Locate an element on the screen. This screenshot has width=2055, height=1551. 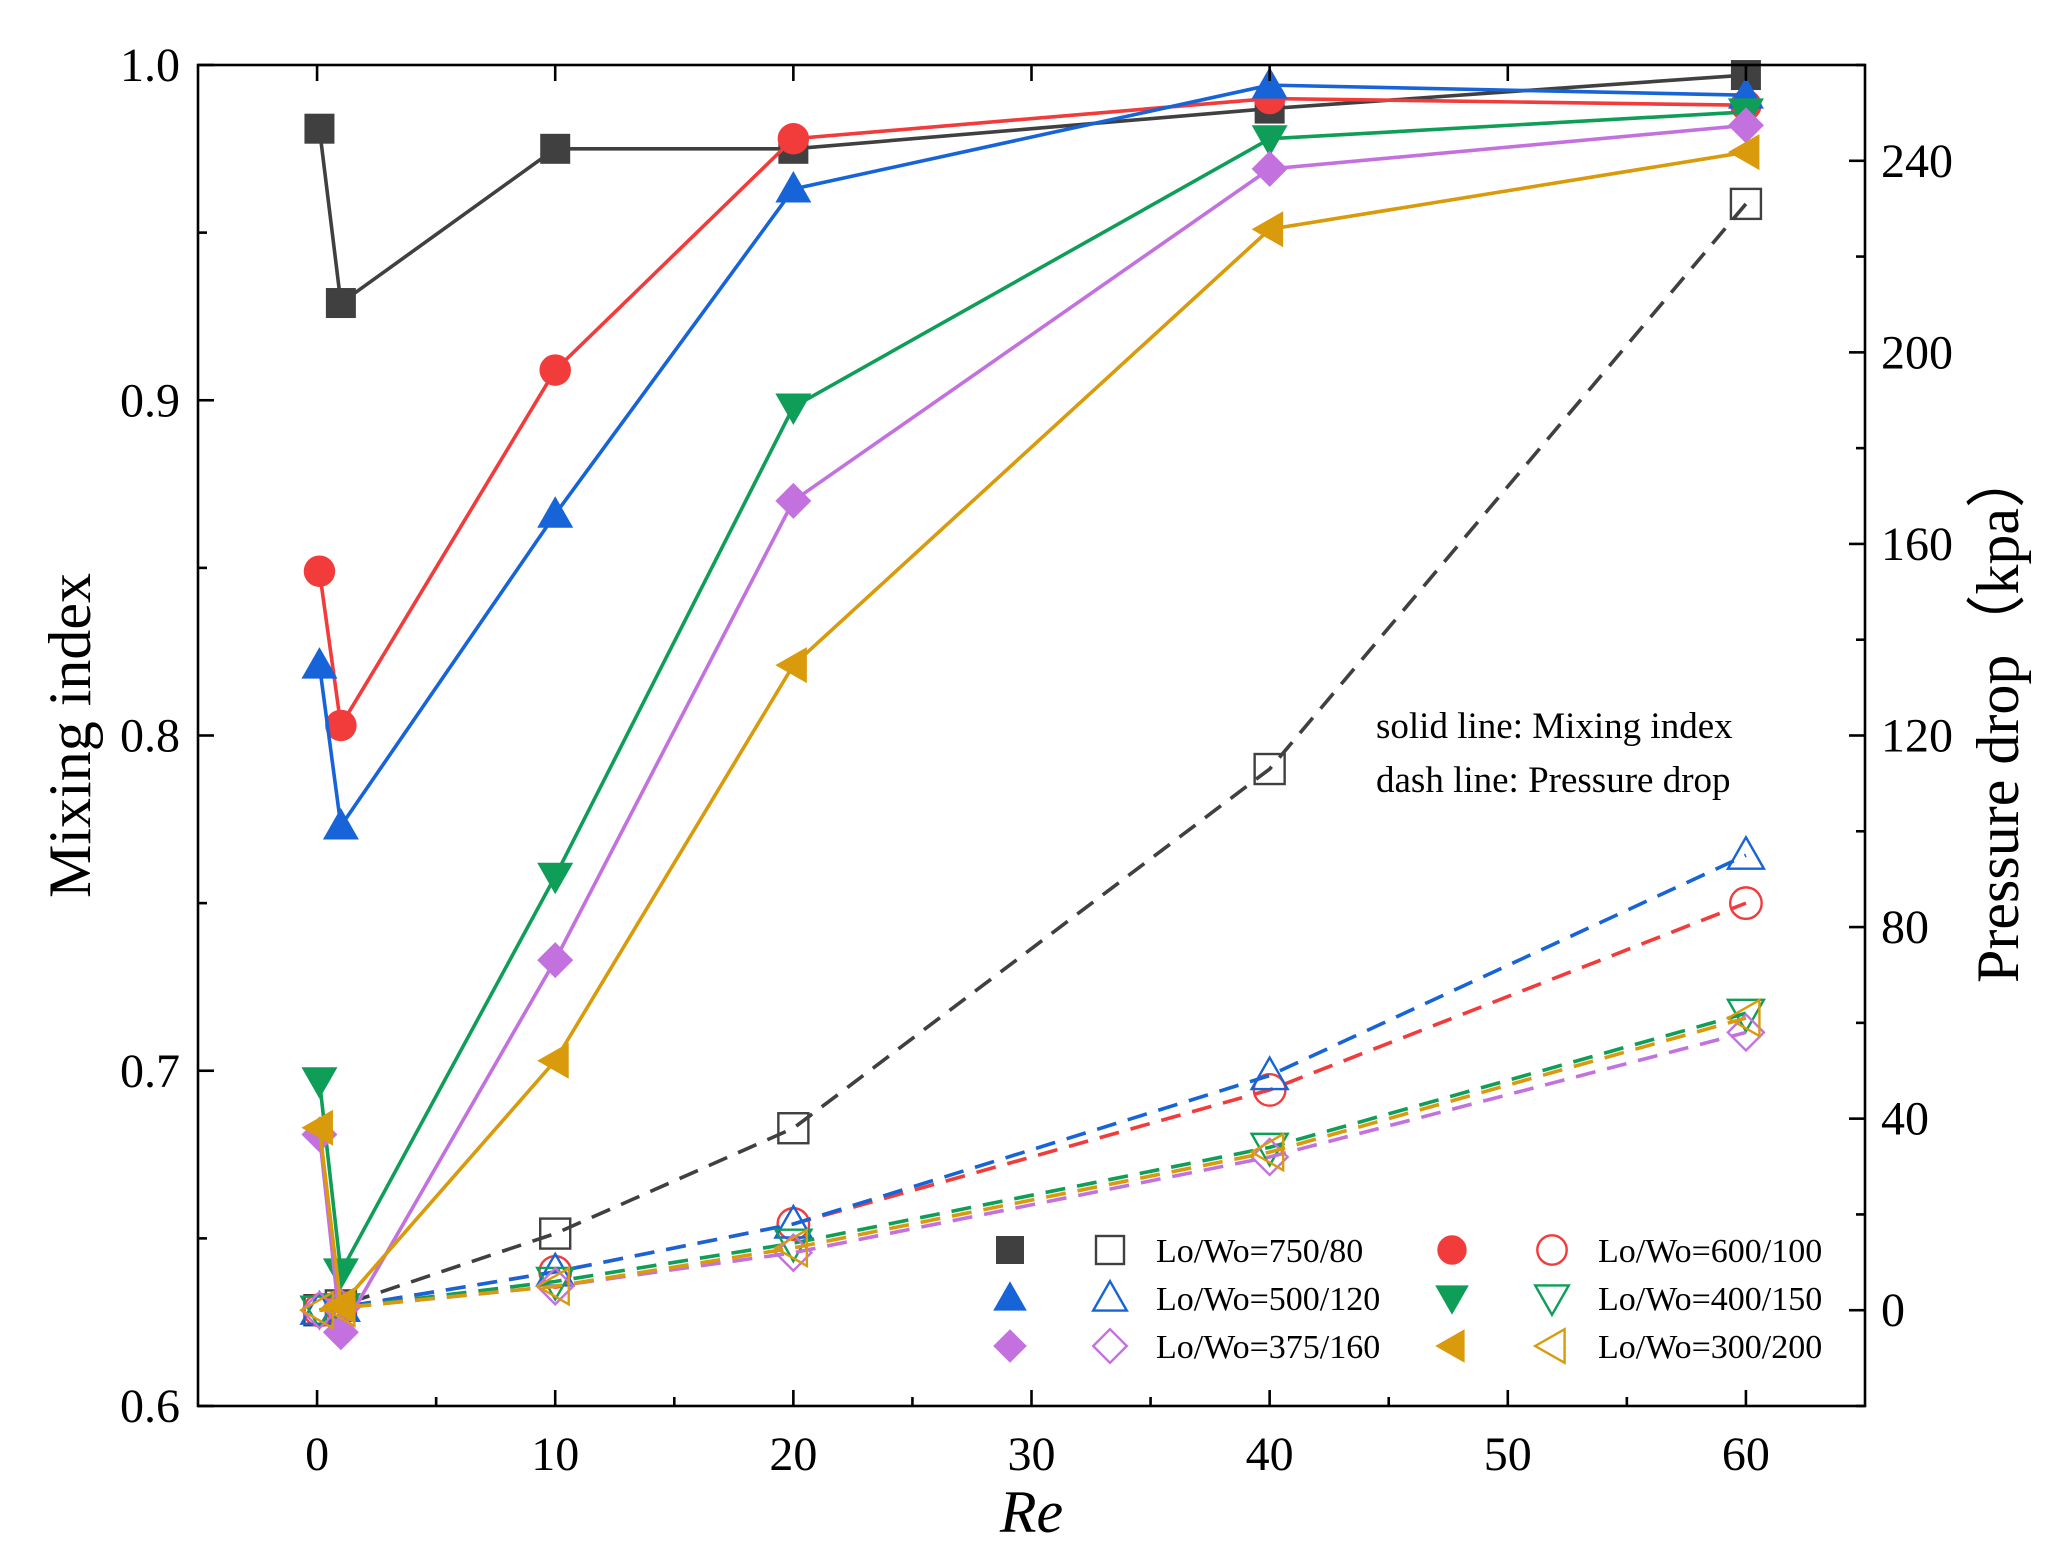
y-tick-label: 0.9 is located at coordinates (150, 400).